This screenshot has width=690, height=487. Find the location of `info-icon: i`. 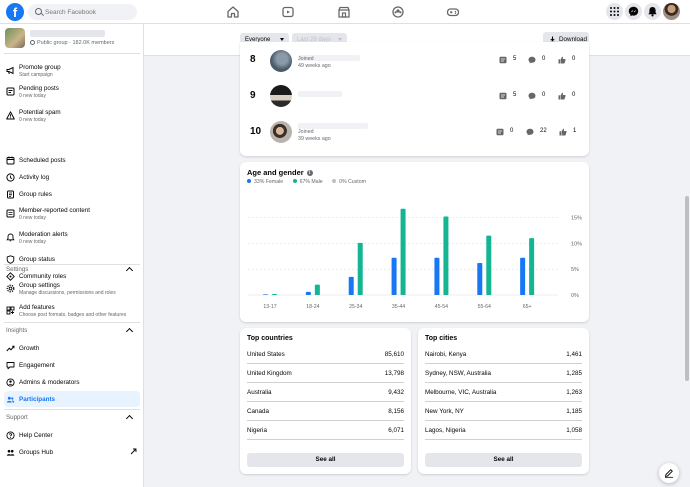

info-icon: i is located at coordinates (309, 173).